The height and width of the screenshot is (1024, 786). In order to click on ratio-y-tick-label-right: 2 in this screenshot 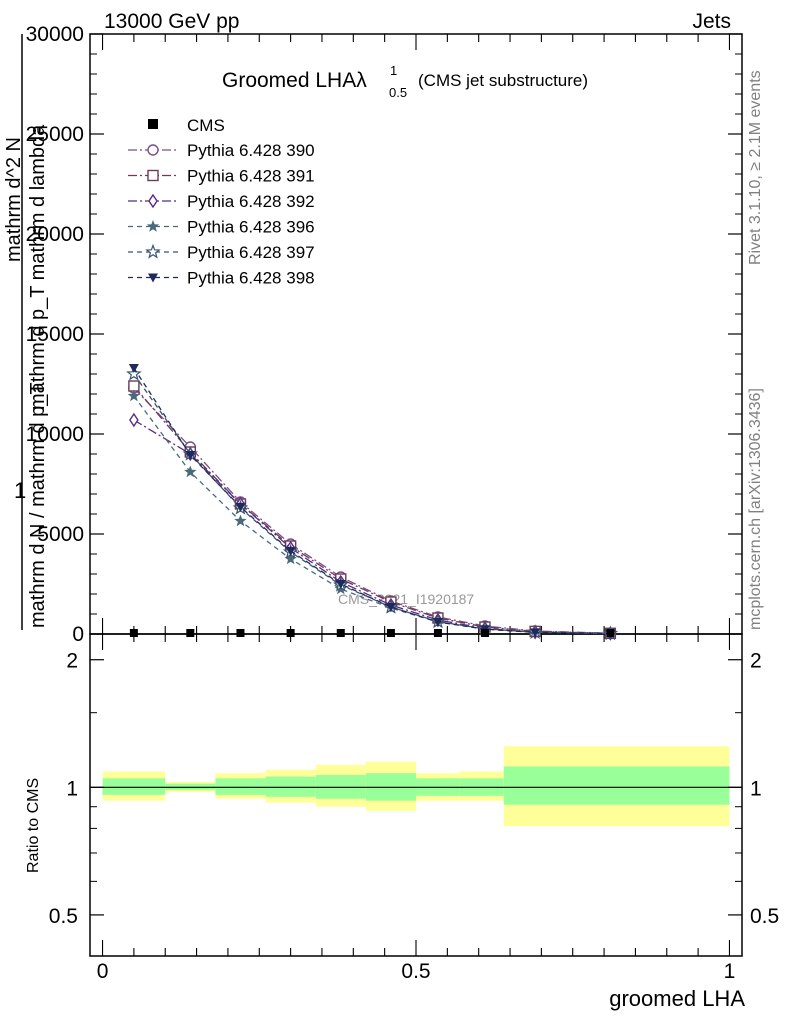, I will do `click(756, 661)`.